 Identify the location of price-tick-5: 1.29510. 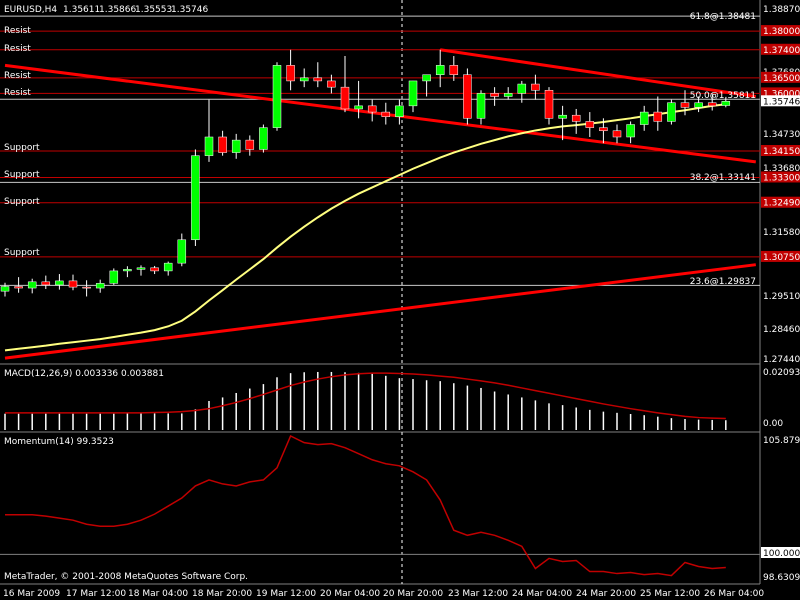
(781, 297).